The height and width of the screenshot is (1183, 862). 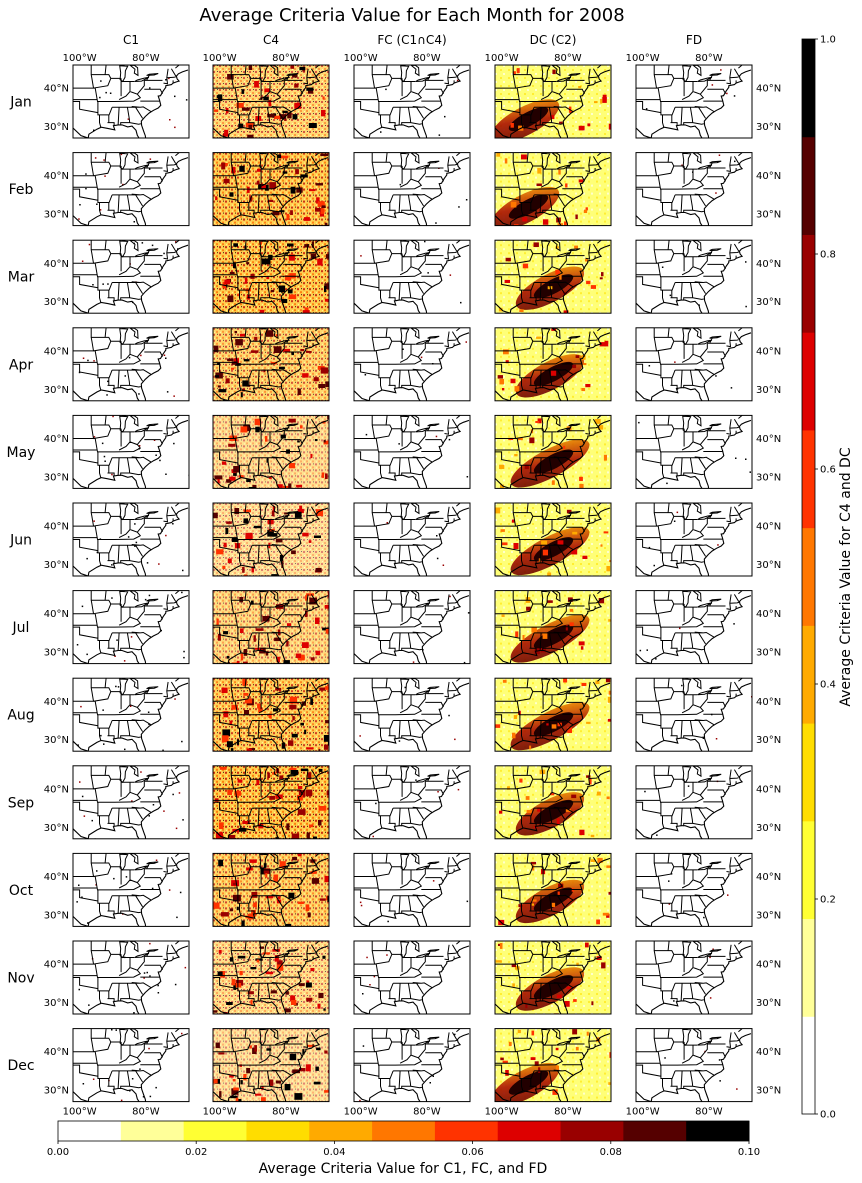 What do you see at coordinates (412, 40) in the screenshot?
I see `column-labels: C1 C4 FC (C1∩C4) DC (C2) FD` at bounding box center [412, 40].